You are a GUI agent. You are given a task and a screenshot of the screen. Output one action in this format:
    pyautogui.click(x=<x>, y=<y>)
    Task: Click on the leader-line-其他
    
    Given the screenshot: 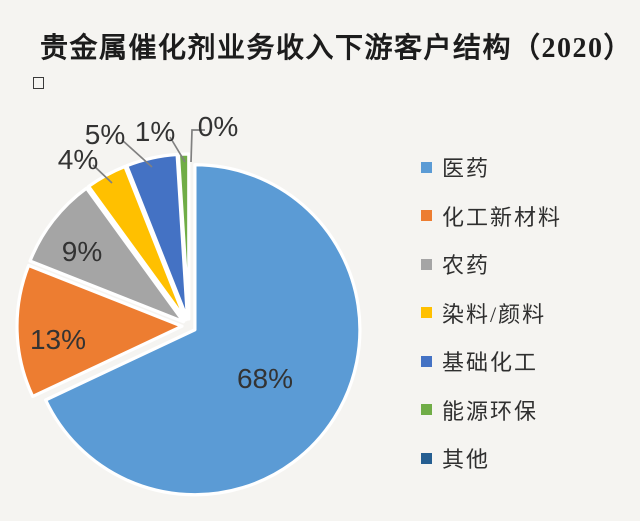 What is the action you would take?
    pyautogui.click(x=197, y=146)
    